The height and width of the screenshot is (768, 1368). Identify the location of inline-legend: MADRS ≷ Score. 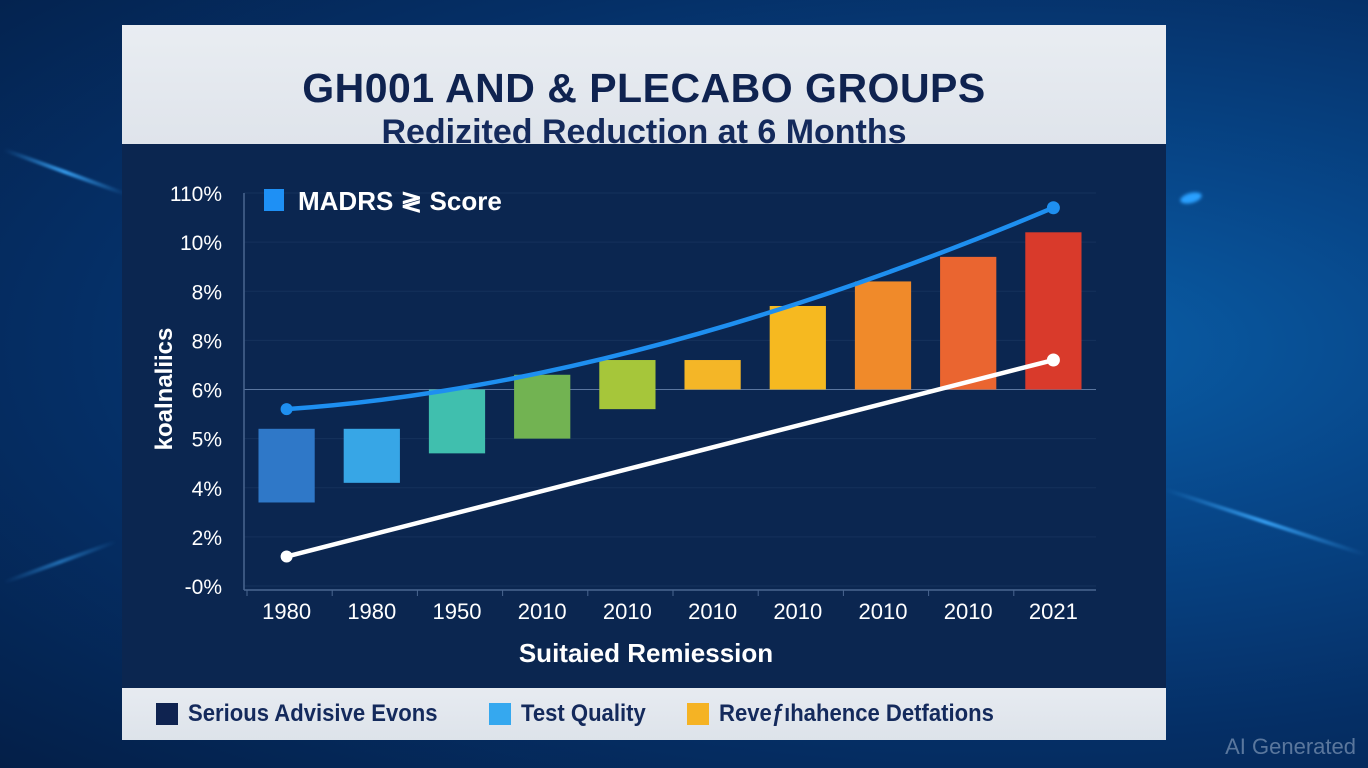
(383, 201).